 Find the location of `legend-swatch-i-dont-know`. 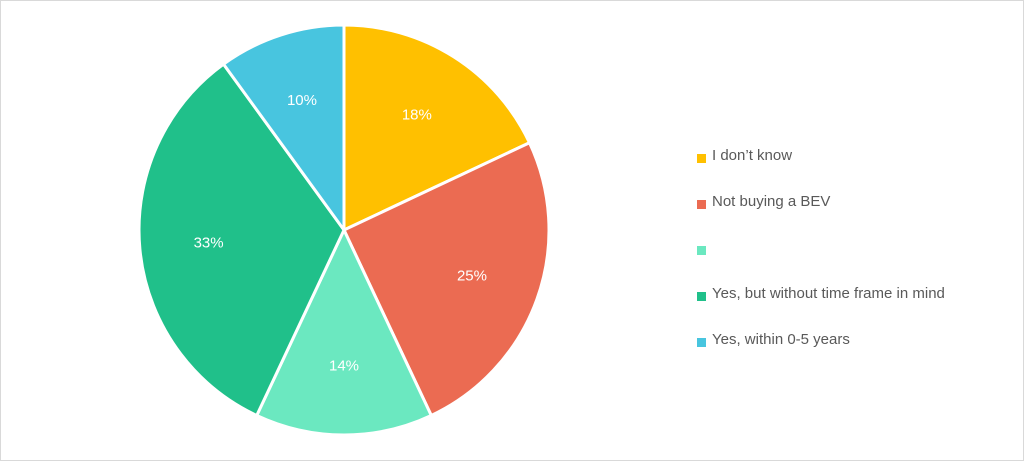

legend-swatch-i-dont-know is located at coordinates (701, 158).